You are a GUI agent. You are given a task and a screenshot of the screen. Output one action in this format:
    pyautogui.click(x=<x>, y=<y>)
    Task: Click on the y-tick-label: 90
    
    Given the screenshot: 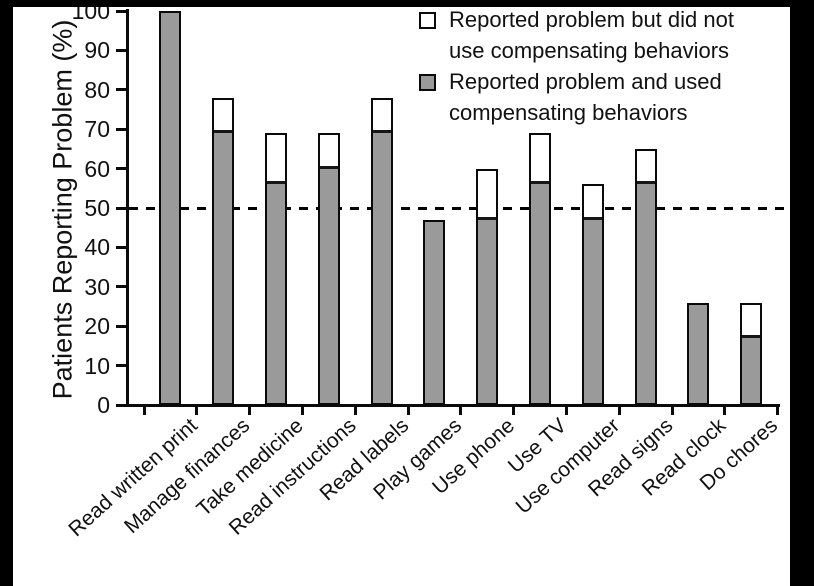 What is the action you would take?
    pyautogui.click(x=97, y=50)
    